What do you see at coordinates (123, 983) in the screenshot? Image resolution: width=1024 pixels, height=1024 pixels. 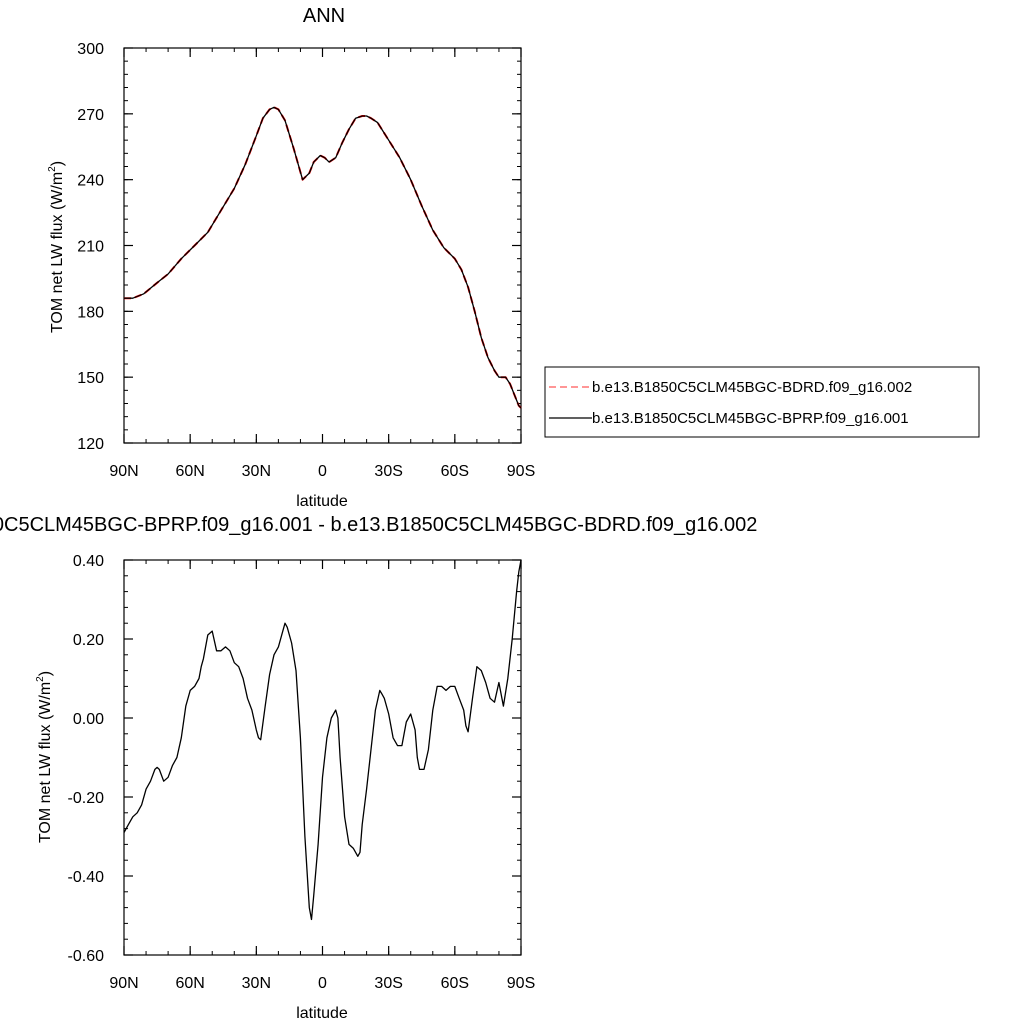 I see `bottom-x-tick-label: 90N` at bounding box center [123, 983].